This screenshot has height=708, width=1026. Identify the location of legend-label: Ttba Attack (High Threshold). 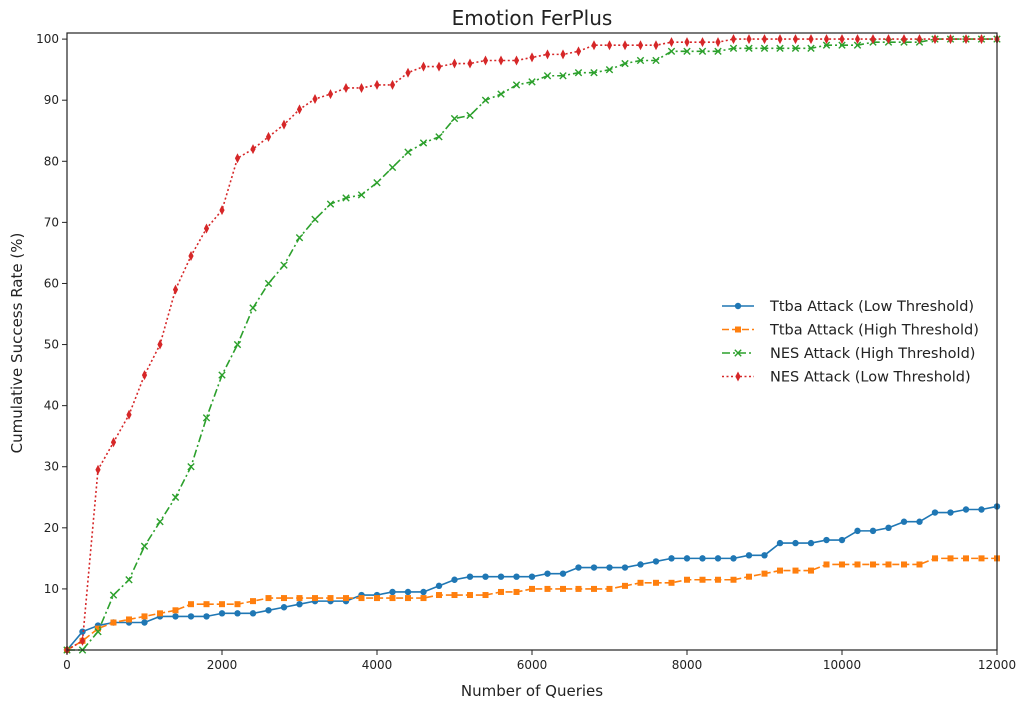
(874, 331).